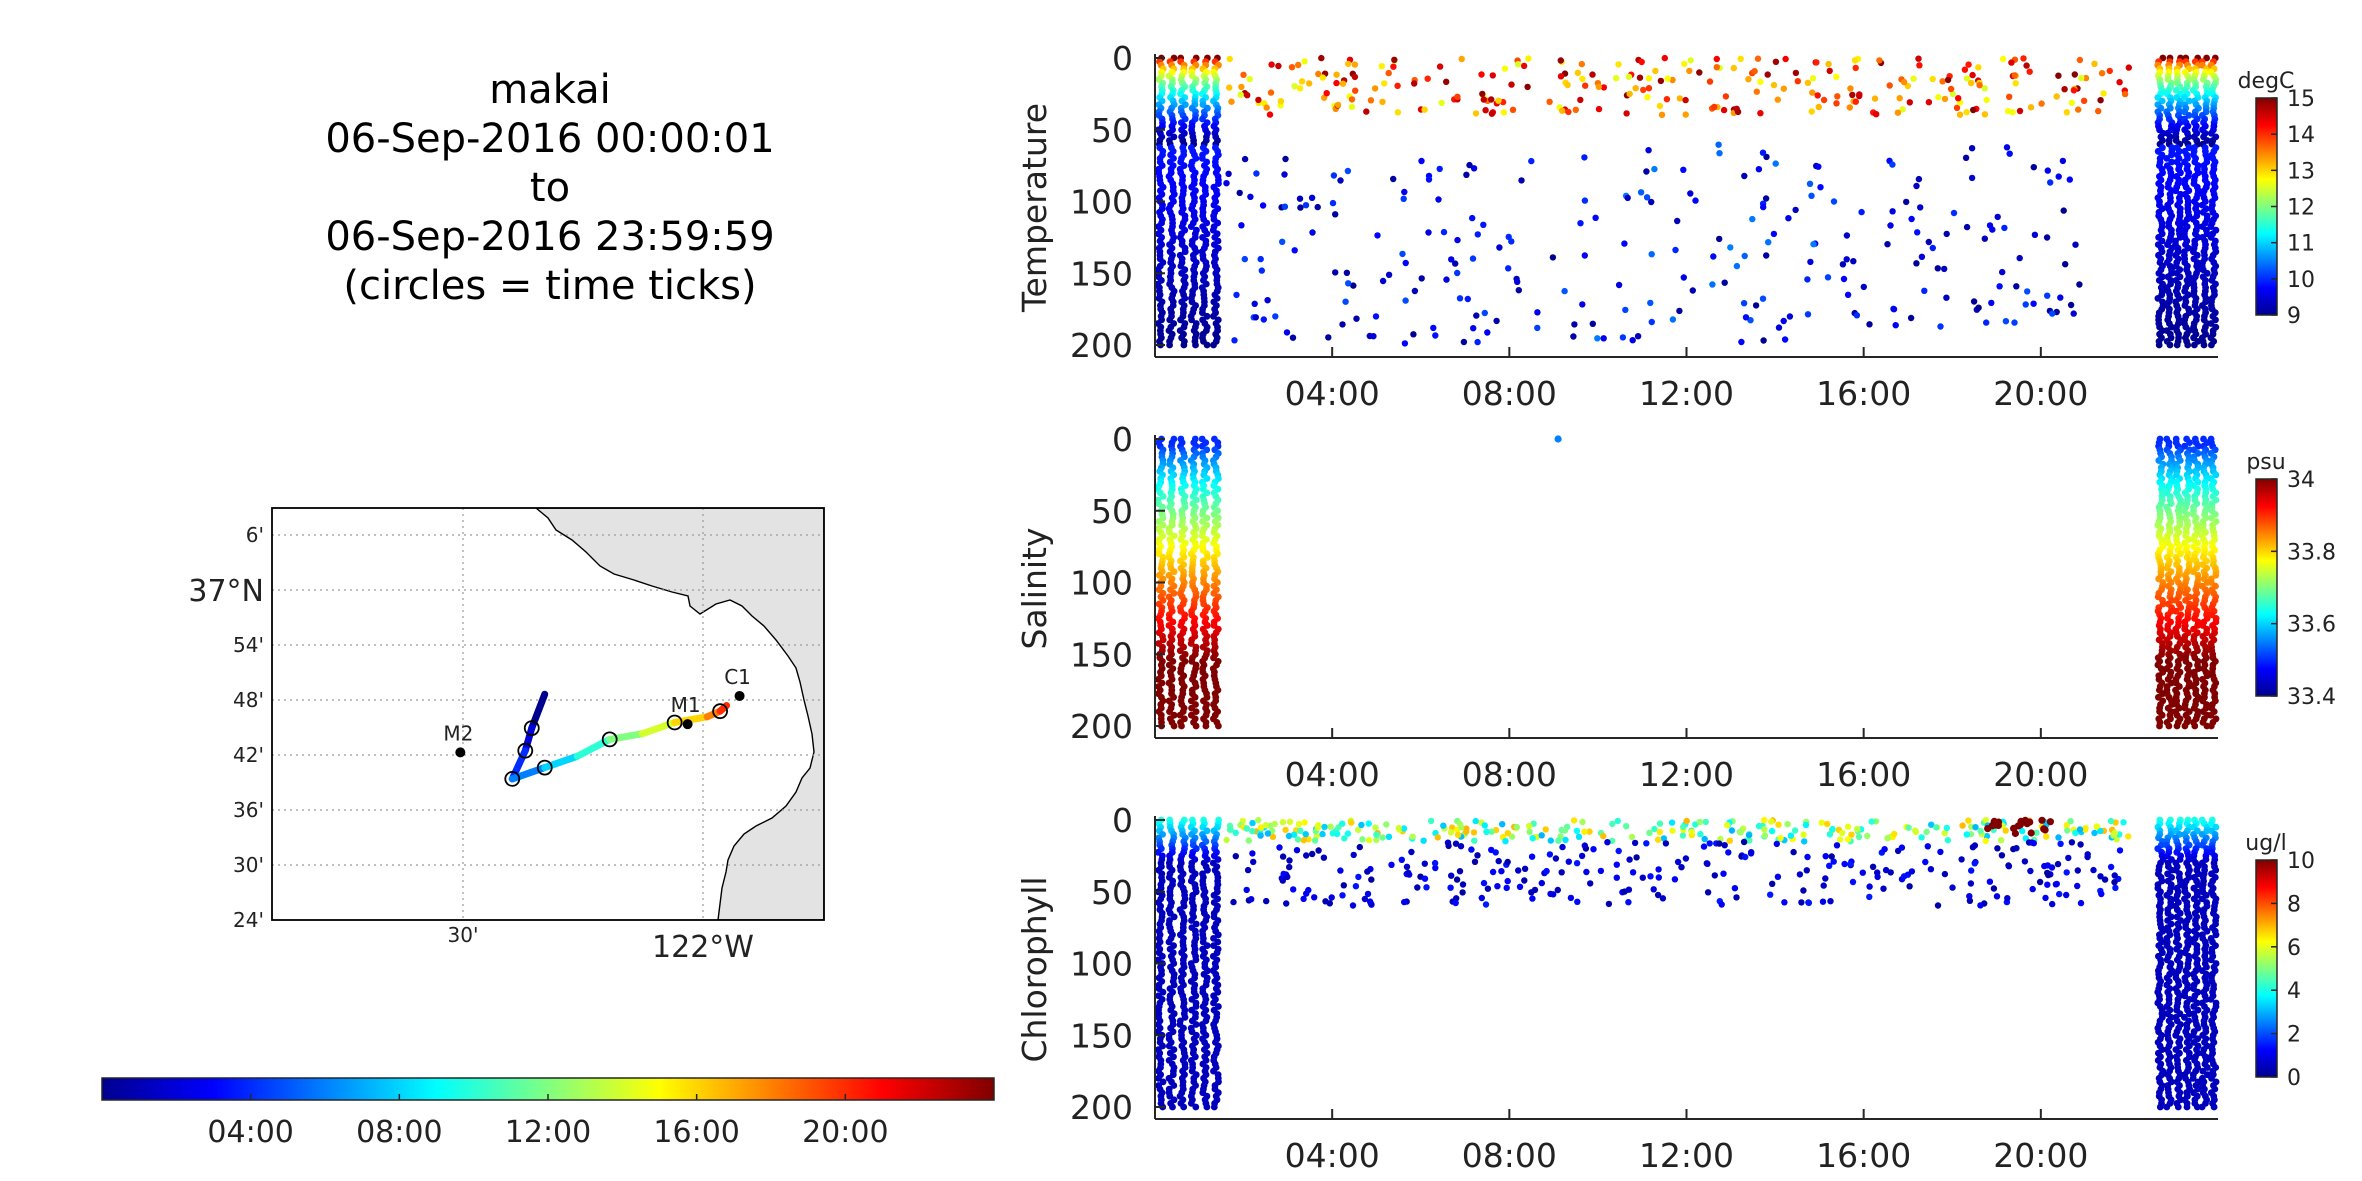  Describe the element at coordinates (1169, 711) in the screenshot. I see `salinity-point` at that location.